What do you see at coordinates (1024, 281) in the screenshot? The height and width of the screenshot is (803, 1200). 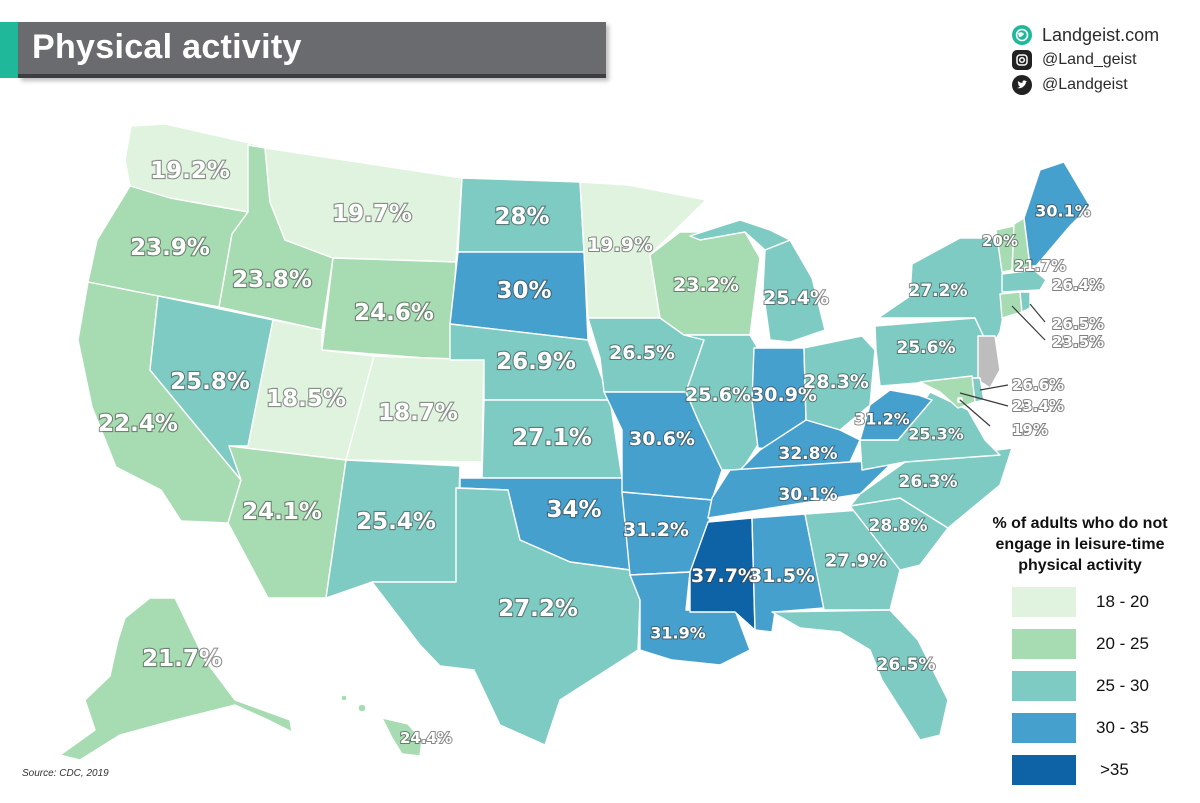 I see `state-ma` at bounding box center [1024, 281].